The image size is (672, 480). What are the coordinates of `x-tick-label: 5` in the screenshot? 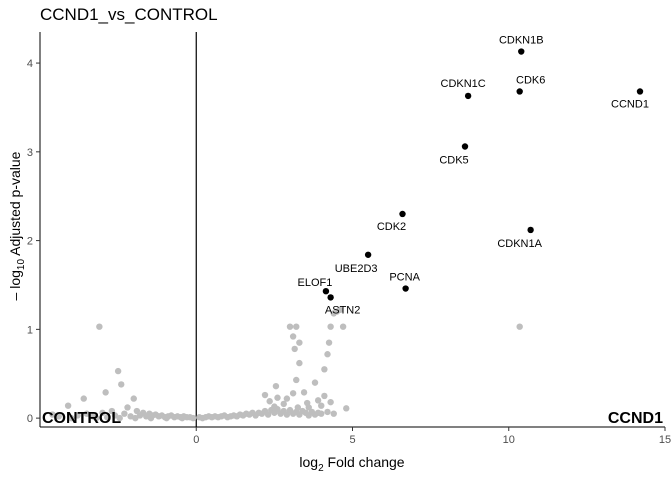 It's located at (352, 440).